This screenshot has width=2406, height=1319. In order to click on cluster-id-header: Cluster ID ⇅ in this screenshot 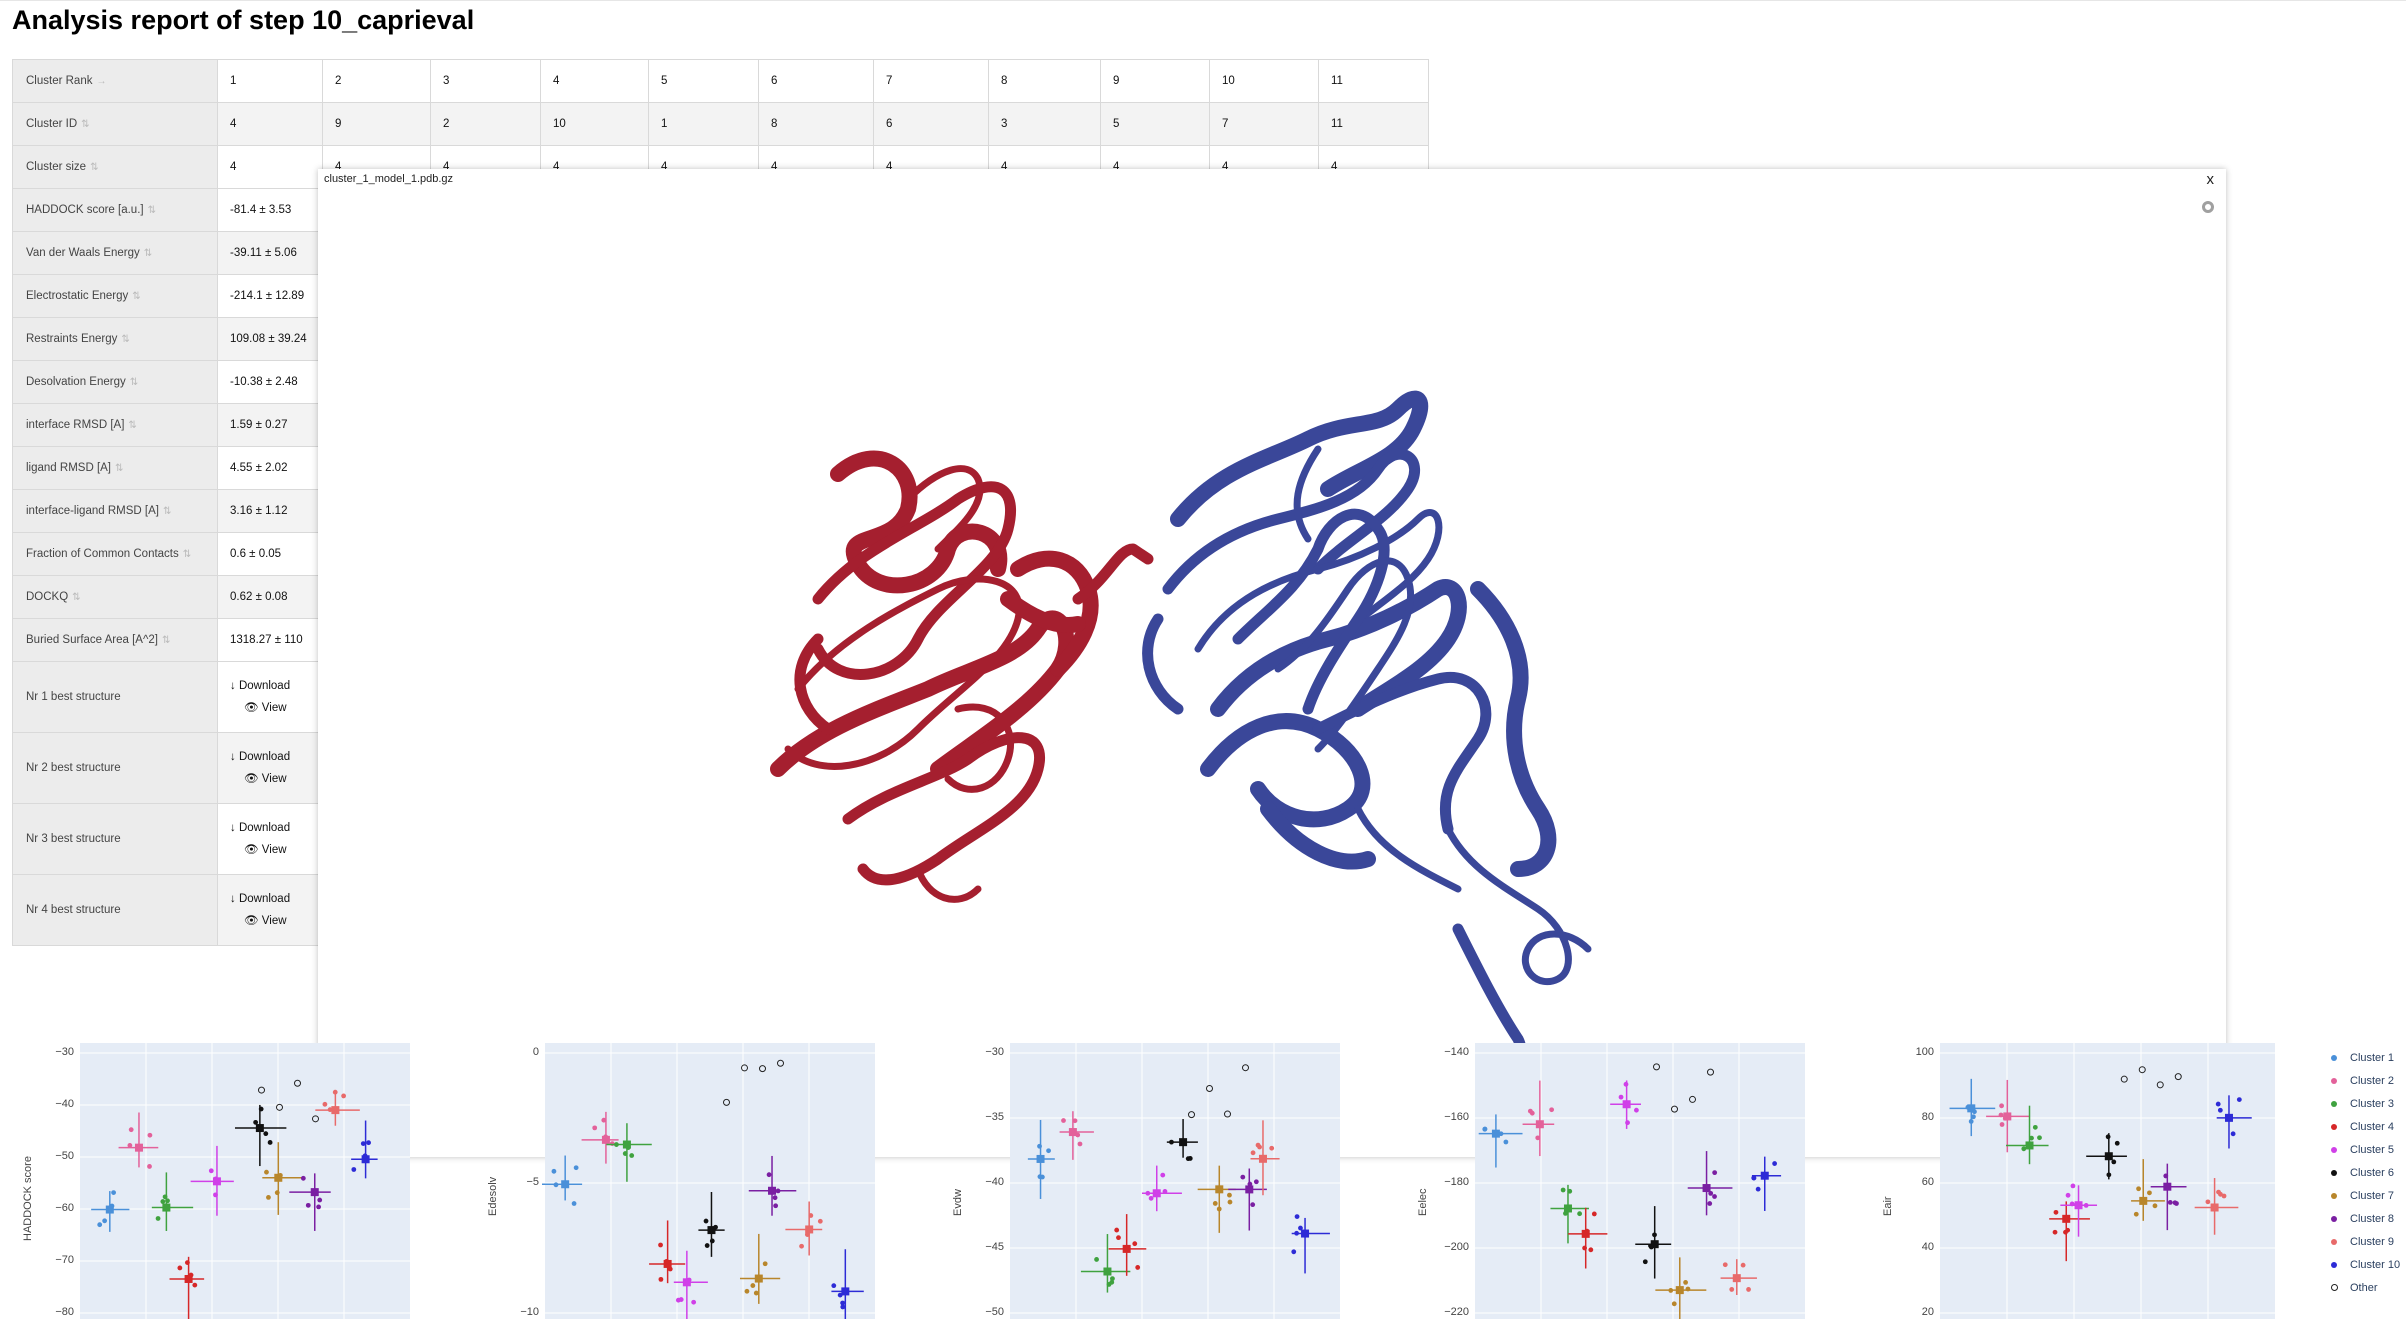, I will do `click(115, 124)`.